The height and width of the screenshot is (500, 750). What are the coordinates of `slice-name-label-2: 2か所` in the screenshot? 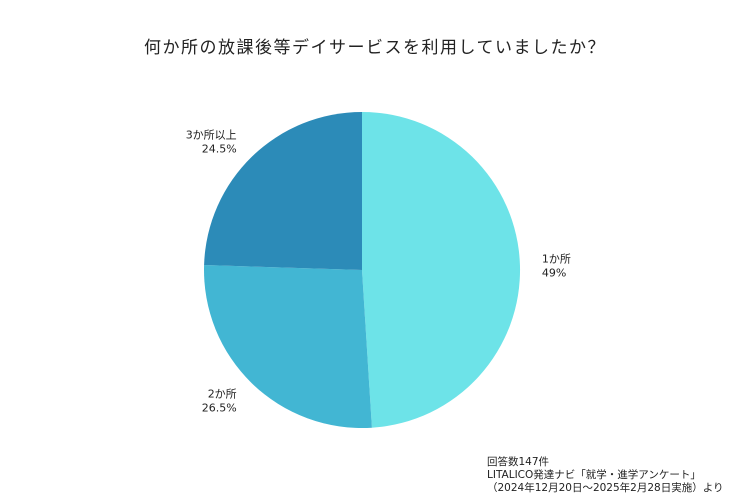 It's located at (222, 393).